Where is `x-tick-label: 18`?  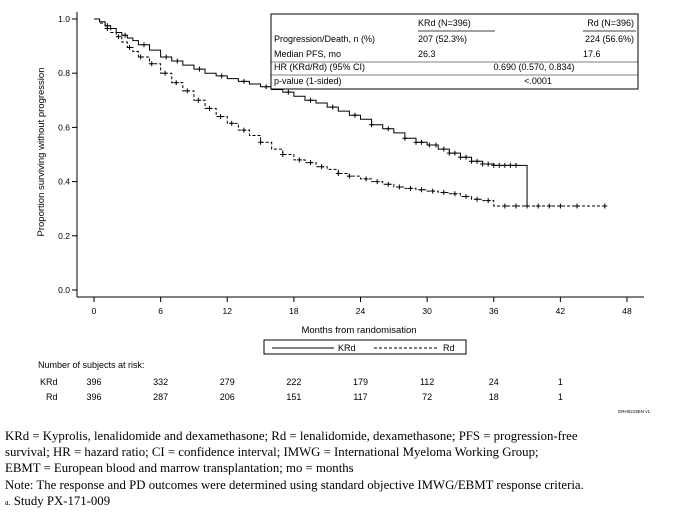 x-tick-label: 18 is located at coordinates (294, 311).